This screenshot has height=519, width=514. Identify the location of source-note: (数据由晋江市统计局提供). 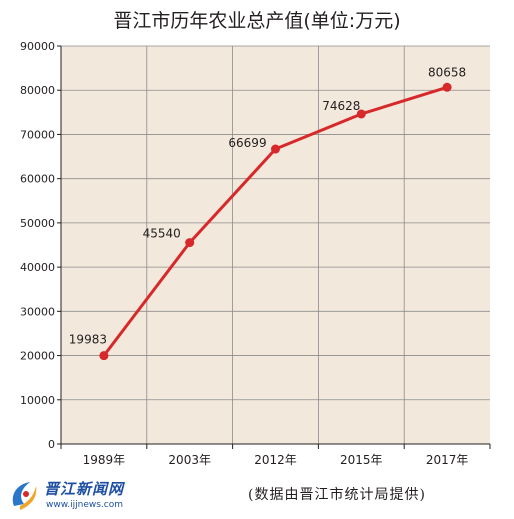
(337, 495).